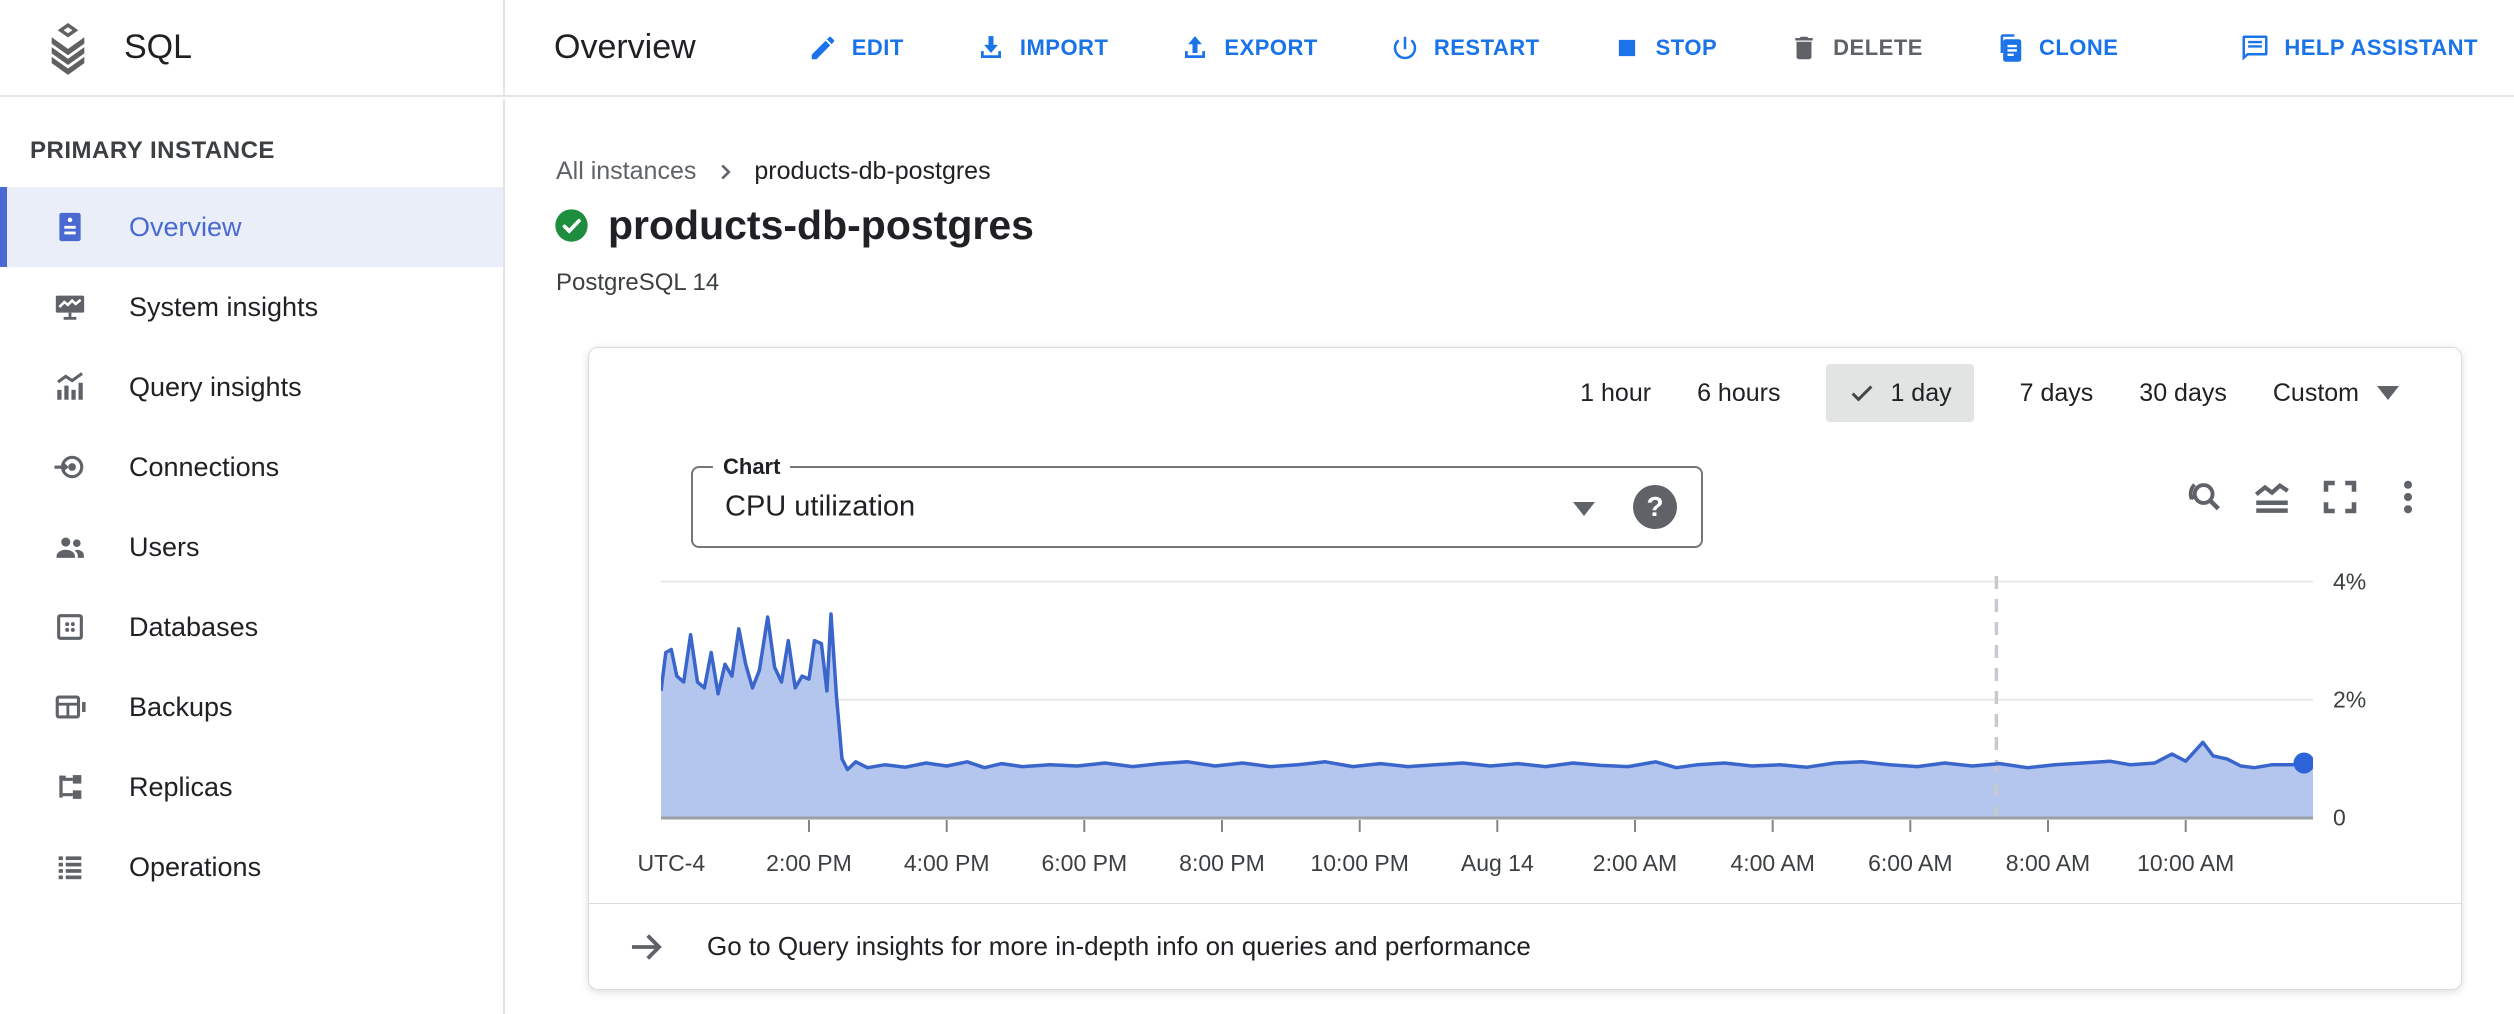 Image resolution: width=2514 pixels, height=1014 pixels. Describe the element at coordinates (2272, 497) in the screenshot. I see `area-chart-icon` at that location.